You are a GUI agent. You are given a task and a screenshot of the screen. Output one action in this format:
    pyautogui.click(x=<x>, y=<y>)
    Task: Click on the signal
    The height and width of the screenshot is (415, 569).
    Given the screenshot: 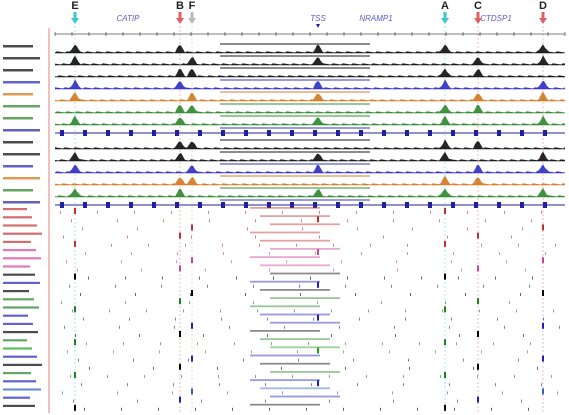 What is the action you would take?
    pyautogui.click(x=310, y=48)
    